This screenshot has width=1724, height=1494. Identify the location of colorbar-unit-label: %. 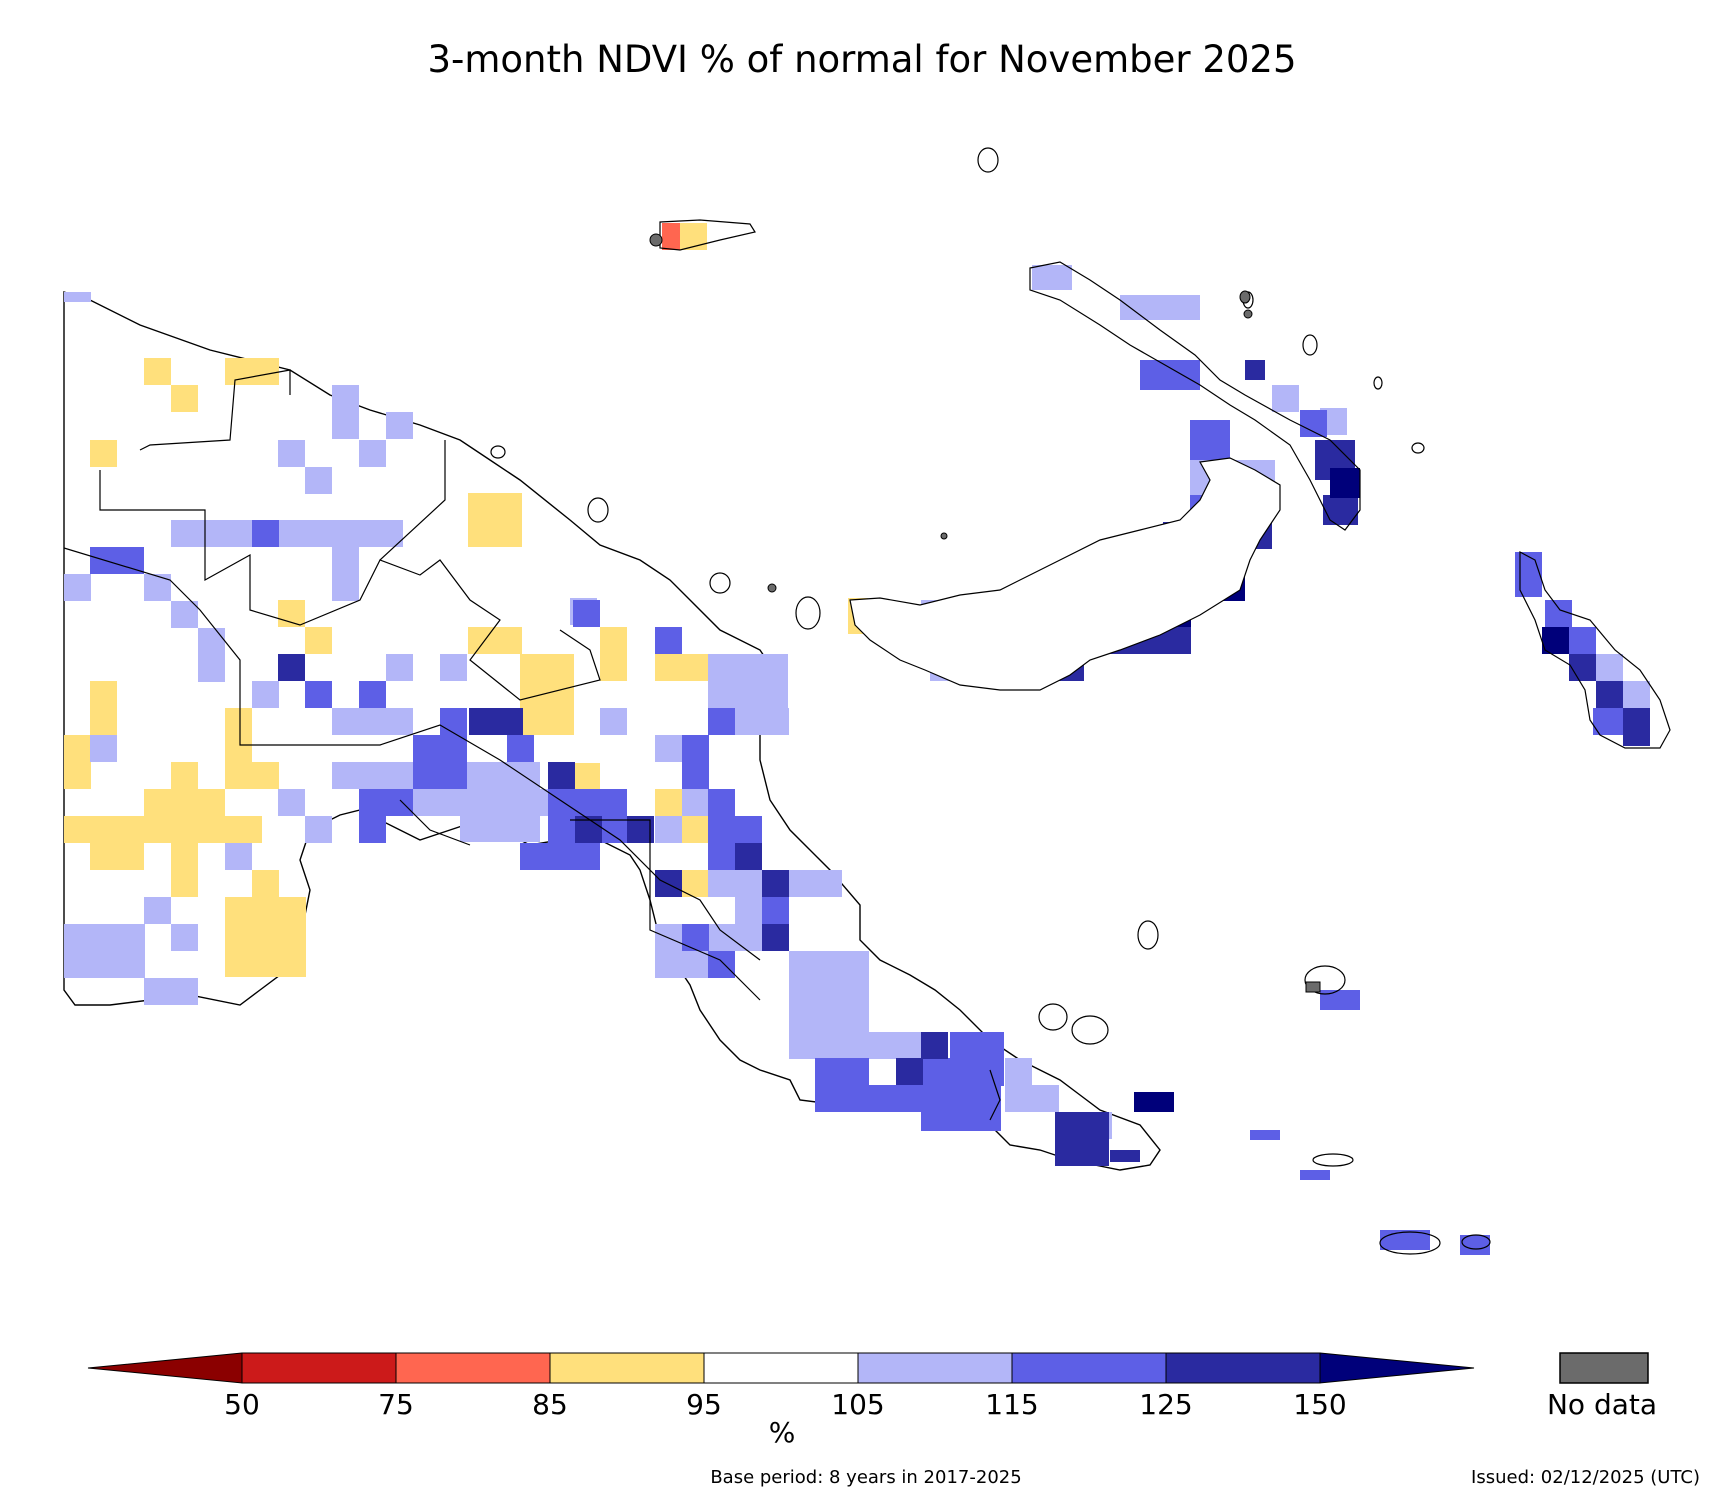
(782, 1432).